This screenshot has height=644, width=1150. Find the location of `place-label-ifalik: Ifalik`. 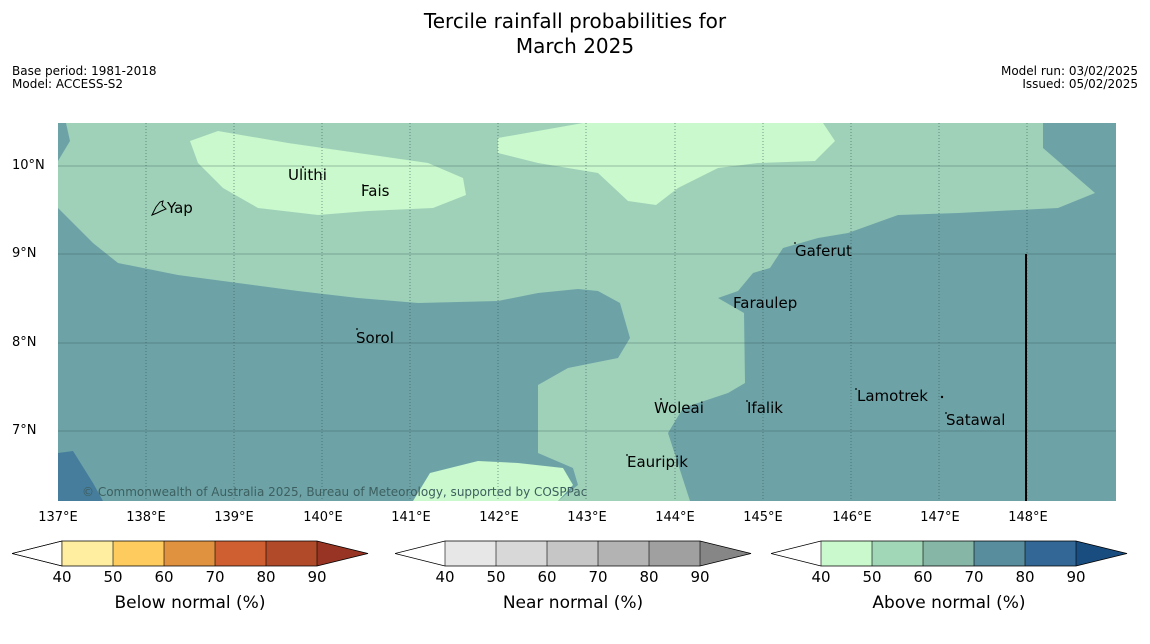

place-label-ifalik: Ifalik is located at coordinates (765, 408).